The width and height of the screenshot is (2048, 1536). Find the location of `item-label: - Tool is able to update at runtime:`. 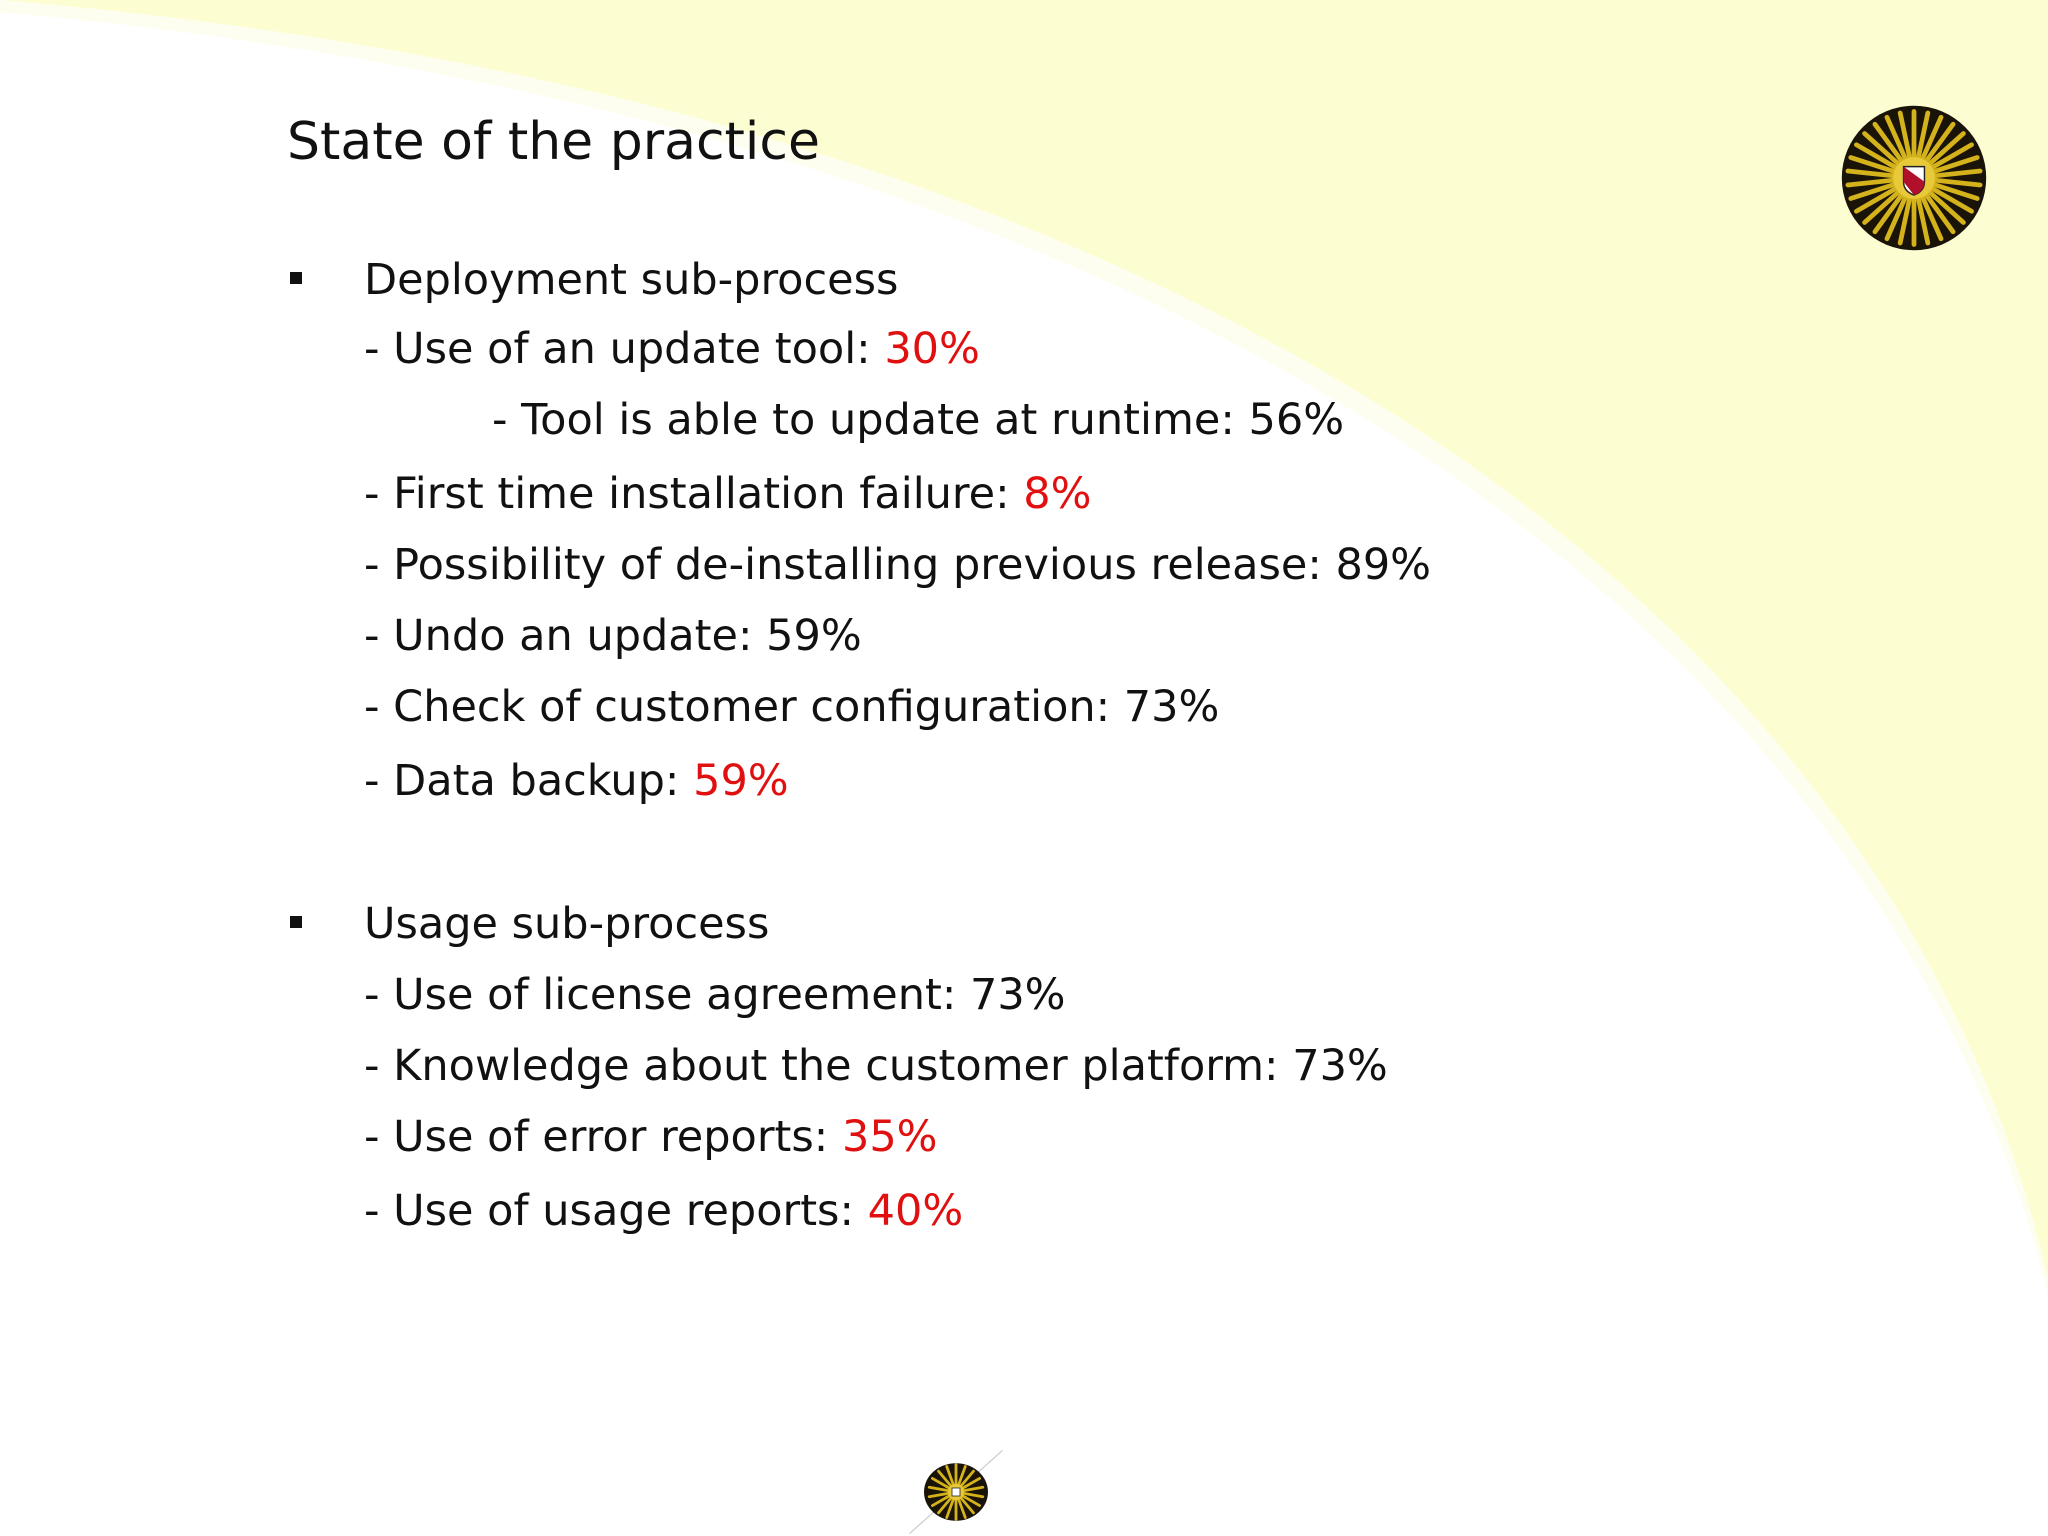

item-label: - Tool is able to update at runtime: is located at coordinates (870, 420).